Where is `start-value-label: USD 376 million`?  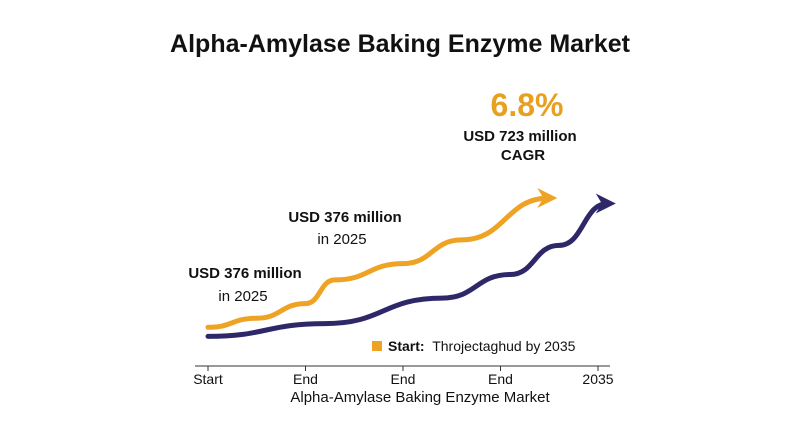
start-value-label: USD 376 million is located at coordinates (244, 273).